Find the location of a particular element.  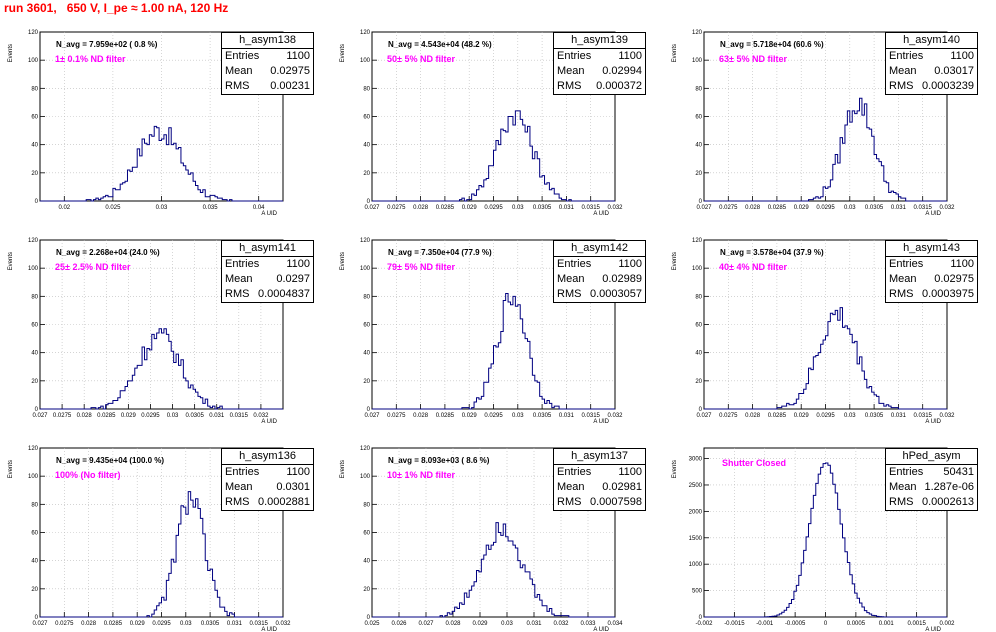

filter-label: 10± 1% ND filter is located at coordinates (421, 475).